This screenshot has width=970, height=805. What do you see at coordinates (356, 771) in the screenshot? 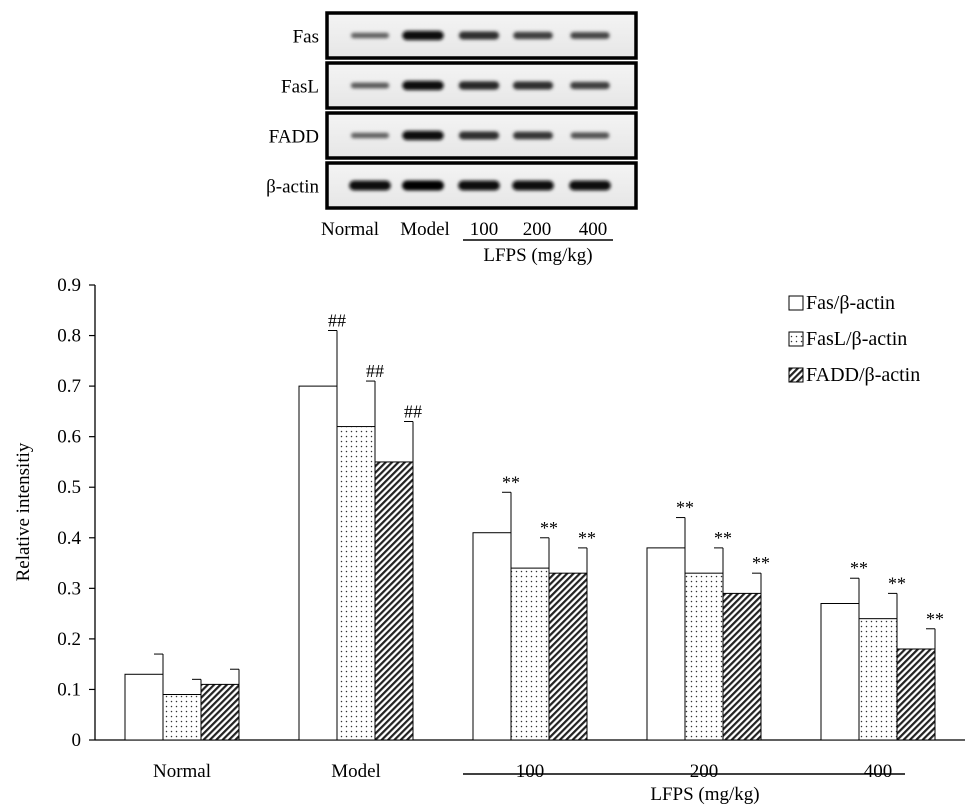
I see `x-tick-label: Model` at bounding box center [356, 771].